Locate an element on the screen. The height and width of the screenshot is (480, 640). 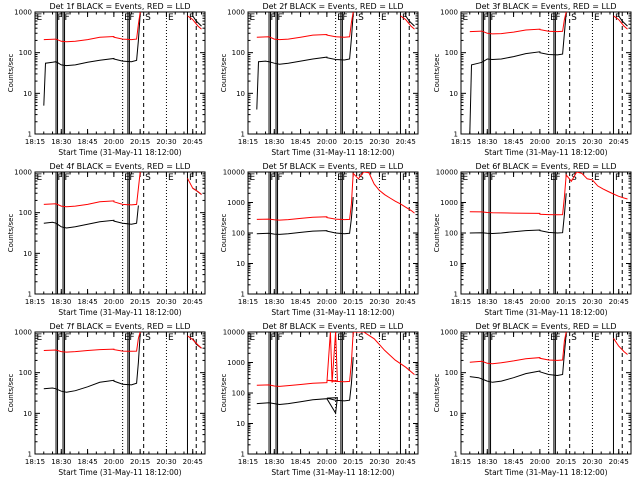
y-tick-label: 10000 is located at coordinates (447, 173).